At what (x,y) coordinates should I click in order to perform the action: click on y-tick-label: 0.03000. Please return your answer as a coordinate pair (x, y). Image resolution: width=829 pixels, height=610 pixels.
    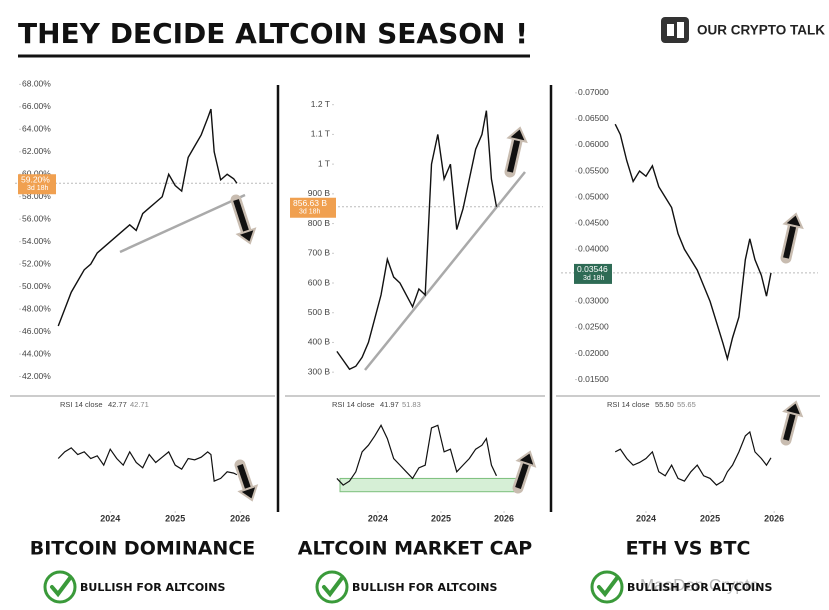
    Looking at the image, I should click on (593, 301).